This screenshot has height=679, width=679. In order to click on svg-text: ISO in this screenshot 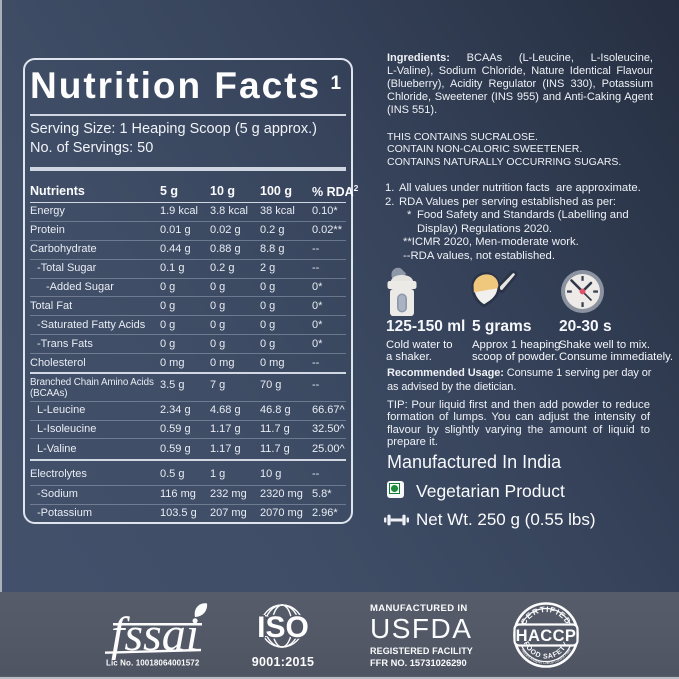, I will do `click(283, 627)`.